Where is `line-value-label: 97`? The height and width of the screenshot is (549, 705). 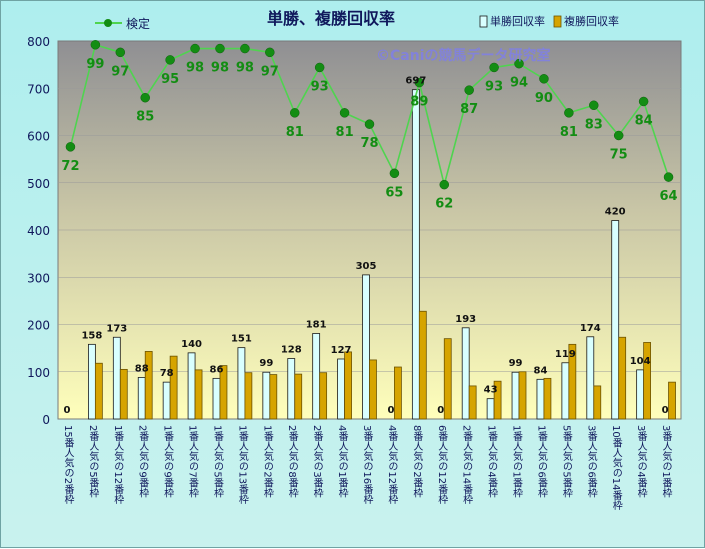 line-value-label: 97 is located at coordinates (120, 71).